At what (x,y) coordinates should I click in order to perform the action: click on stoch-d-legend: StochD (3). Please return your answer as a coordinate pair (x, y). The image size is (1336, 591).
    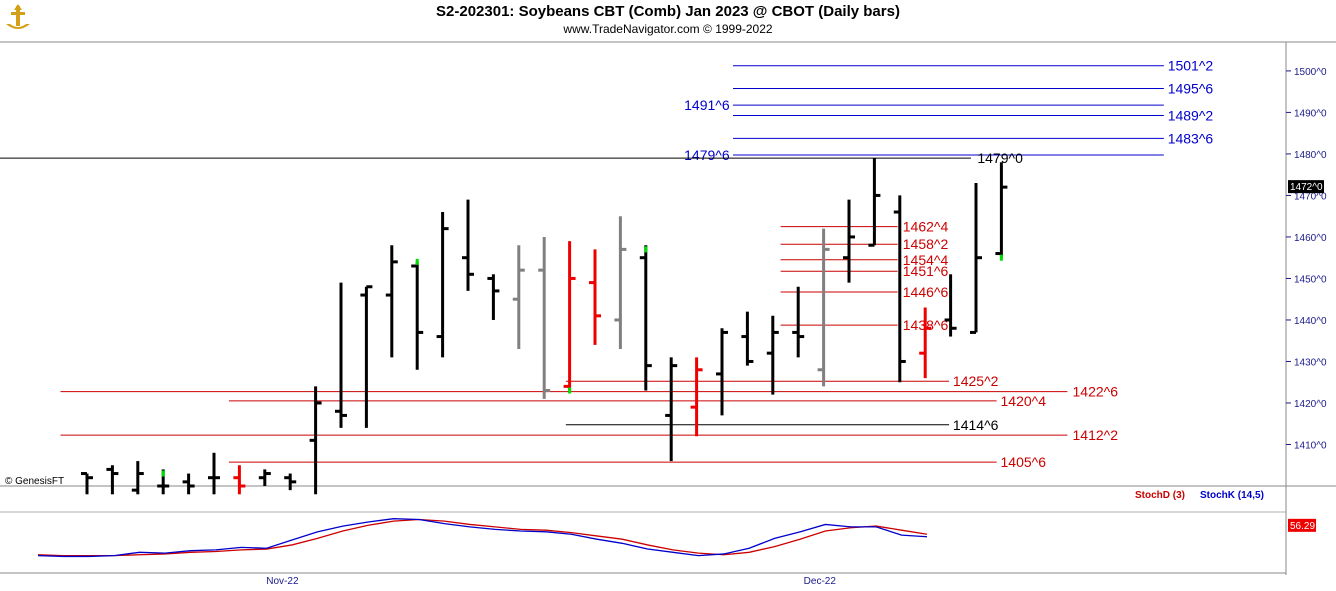
    Looking at the image, I should click on (1160, 495).